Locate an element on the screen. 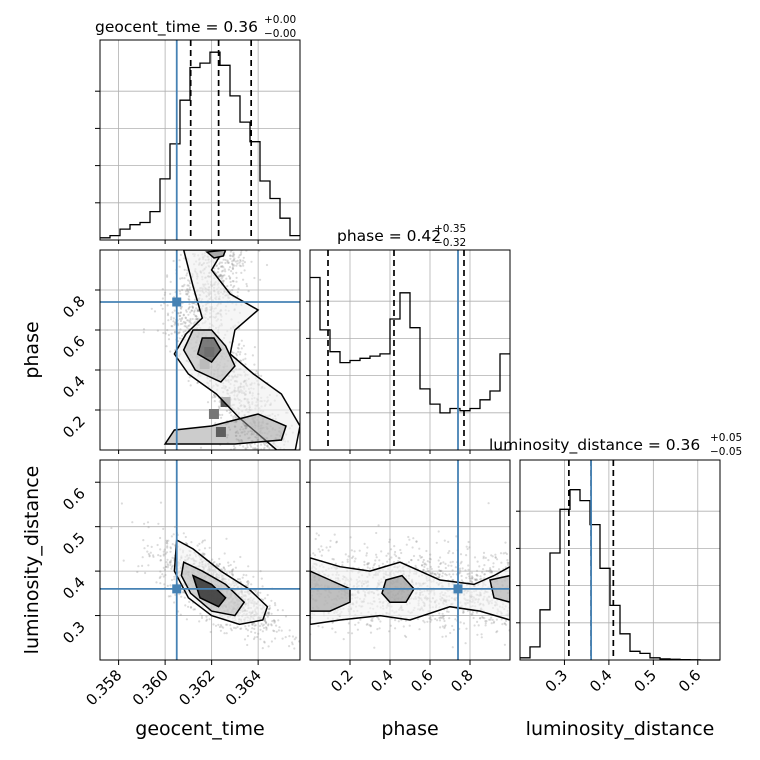  histogram-luminosity-distance is located at coordinates (620, 575).